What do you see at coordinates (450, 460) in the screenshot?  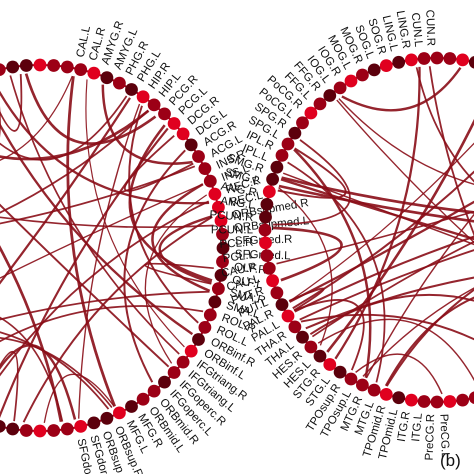 I see `panel-label-b: (b)` at bounding box center [450, 460].